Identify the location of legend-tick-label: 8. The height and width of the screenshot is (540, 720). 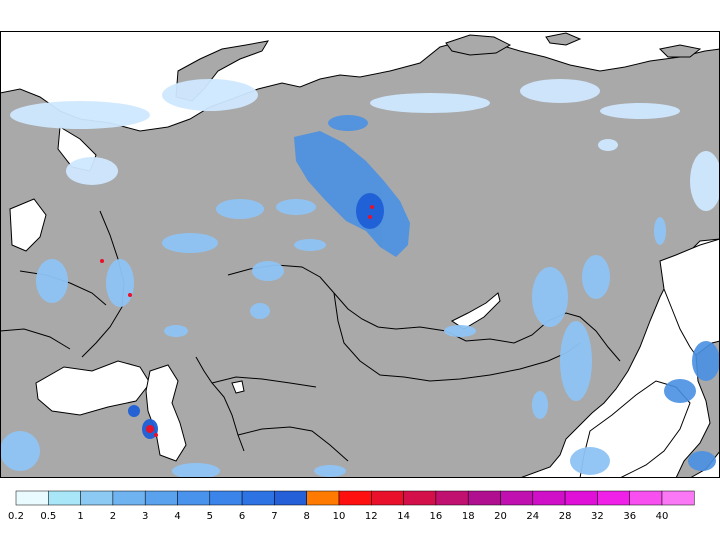
(307, 516).